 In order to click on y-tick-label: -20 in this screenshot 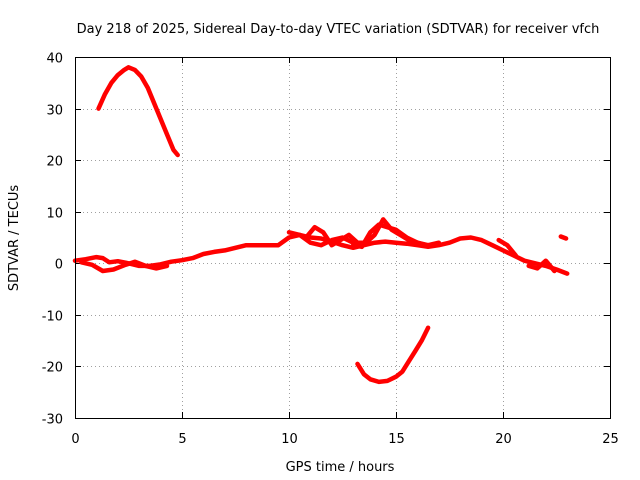, I will do `click(52, 368)`.